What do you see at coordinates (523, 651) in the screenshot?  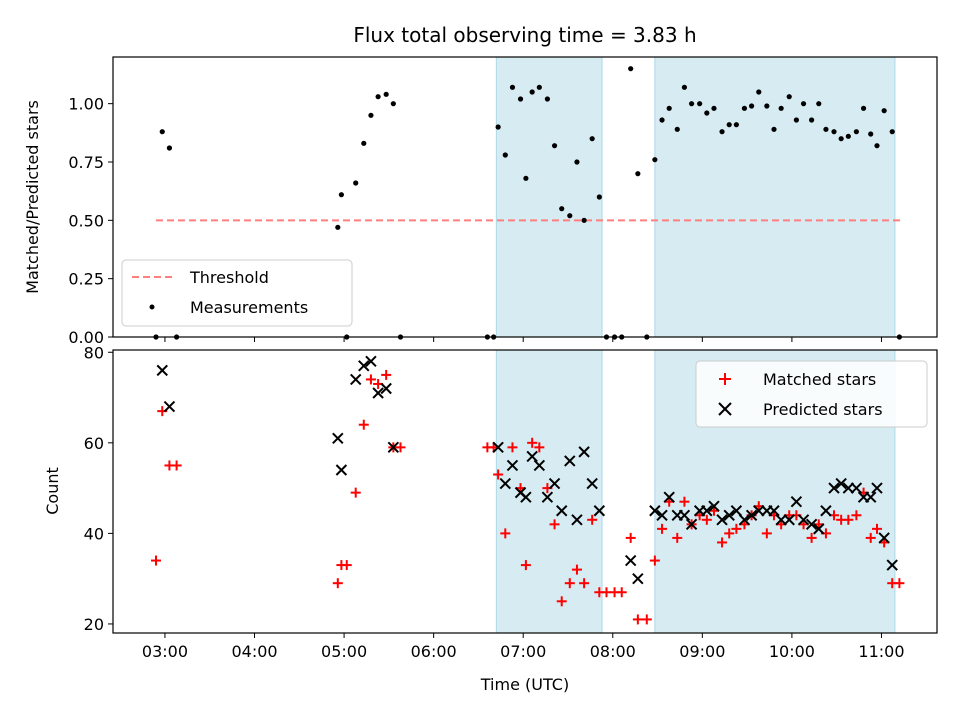 I see `x-tick-label: 07:00` at bounding box center [523, 651].